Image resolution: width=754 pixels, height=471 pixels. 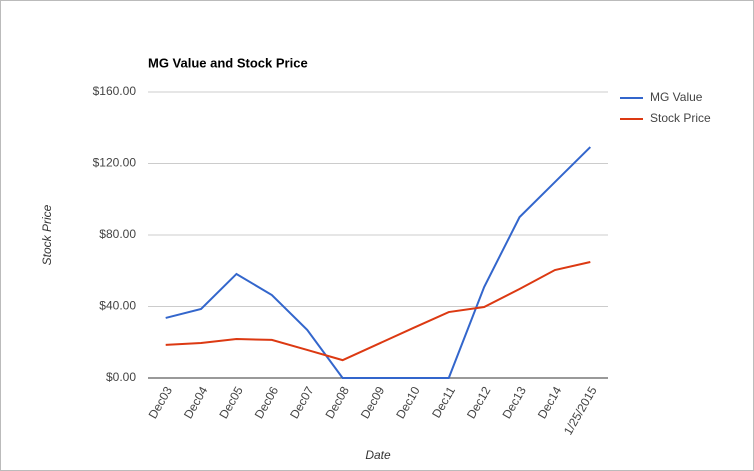 I want to click on legend-label: MG Value, so click(x=676, y=97).